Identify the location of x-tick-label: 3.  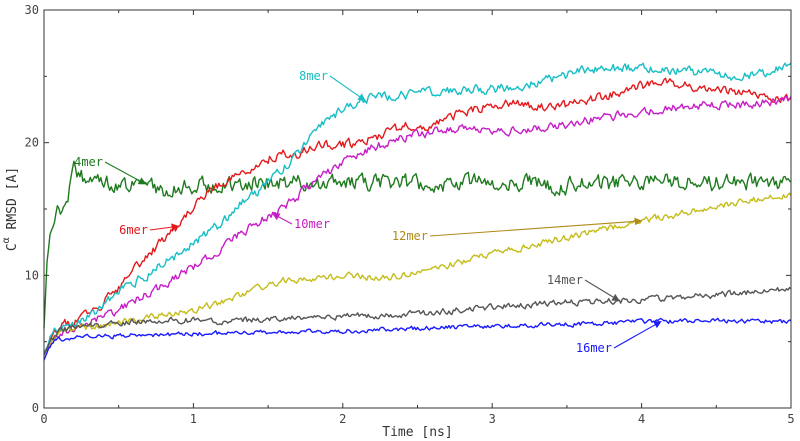
(492, 419).